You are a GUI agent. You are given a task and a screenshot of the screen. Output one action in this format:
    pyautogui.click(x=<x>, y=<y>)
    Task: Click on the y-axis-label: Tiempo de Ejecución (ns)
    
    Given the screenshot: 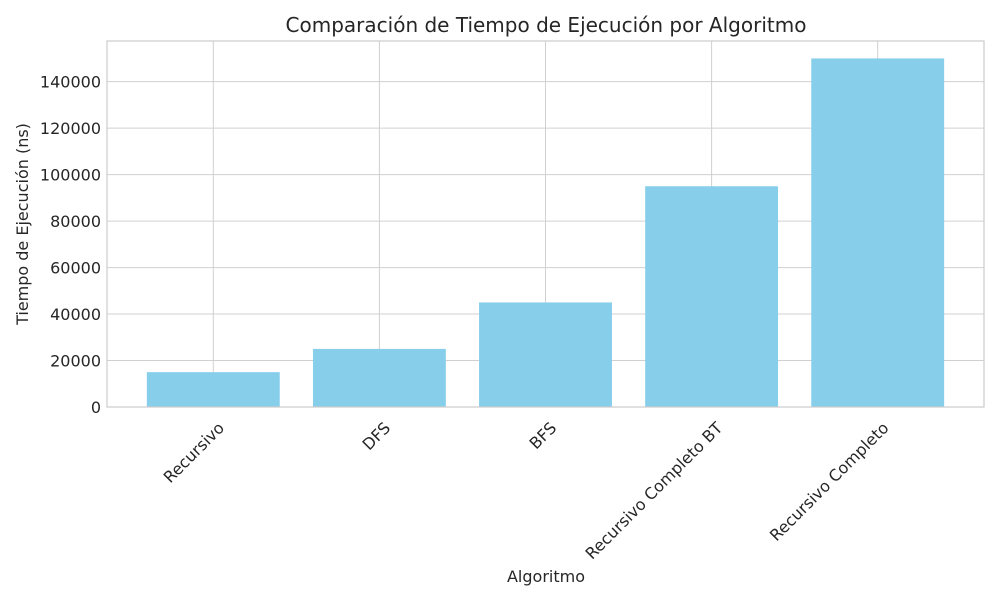 What is the action you would take?
    pyautogui.click(x=22, y=224)
    